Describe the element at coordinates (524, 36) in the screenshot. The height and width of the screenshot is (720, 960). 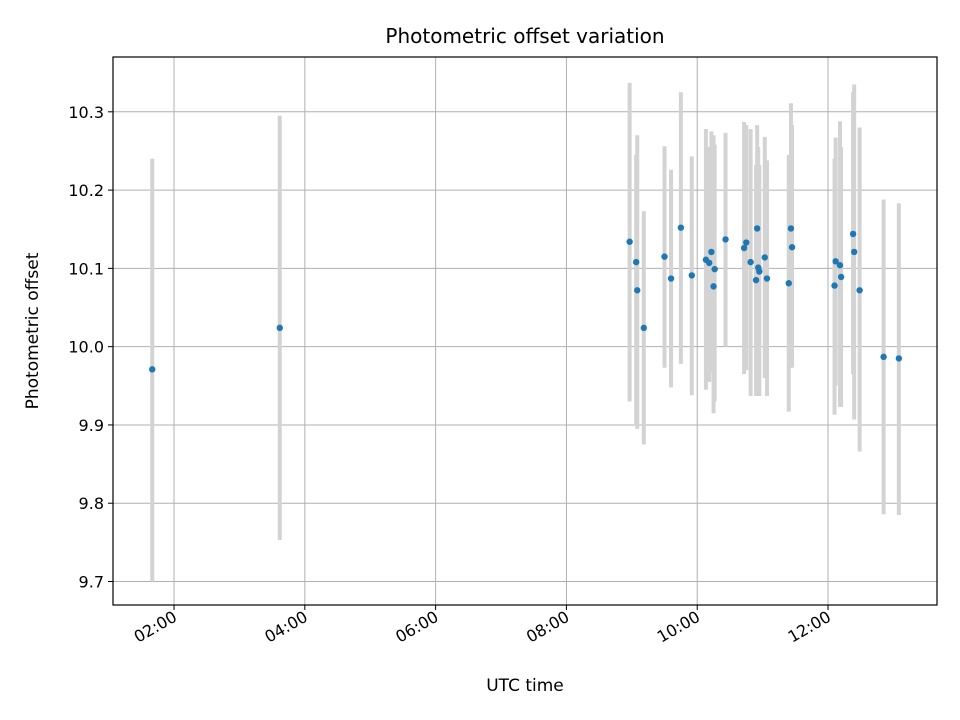
I see `chart-title: Photometric offset variation` at that location.